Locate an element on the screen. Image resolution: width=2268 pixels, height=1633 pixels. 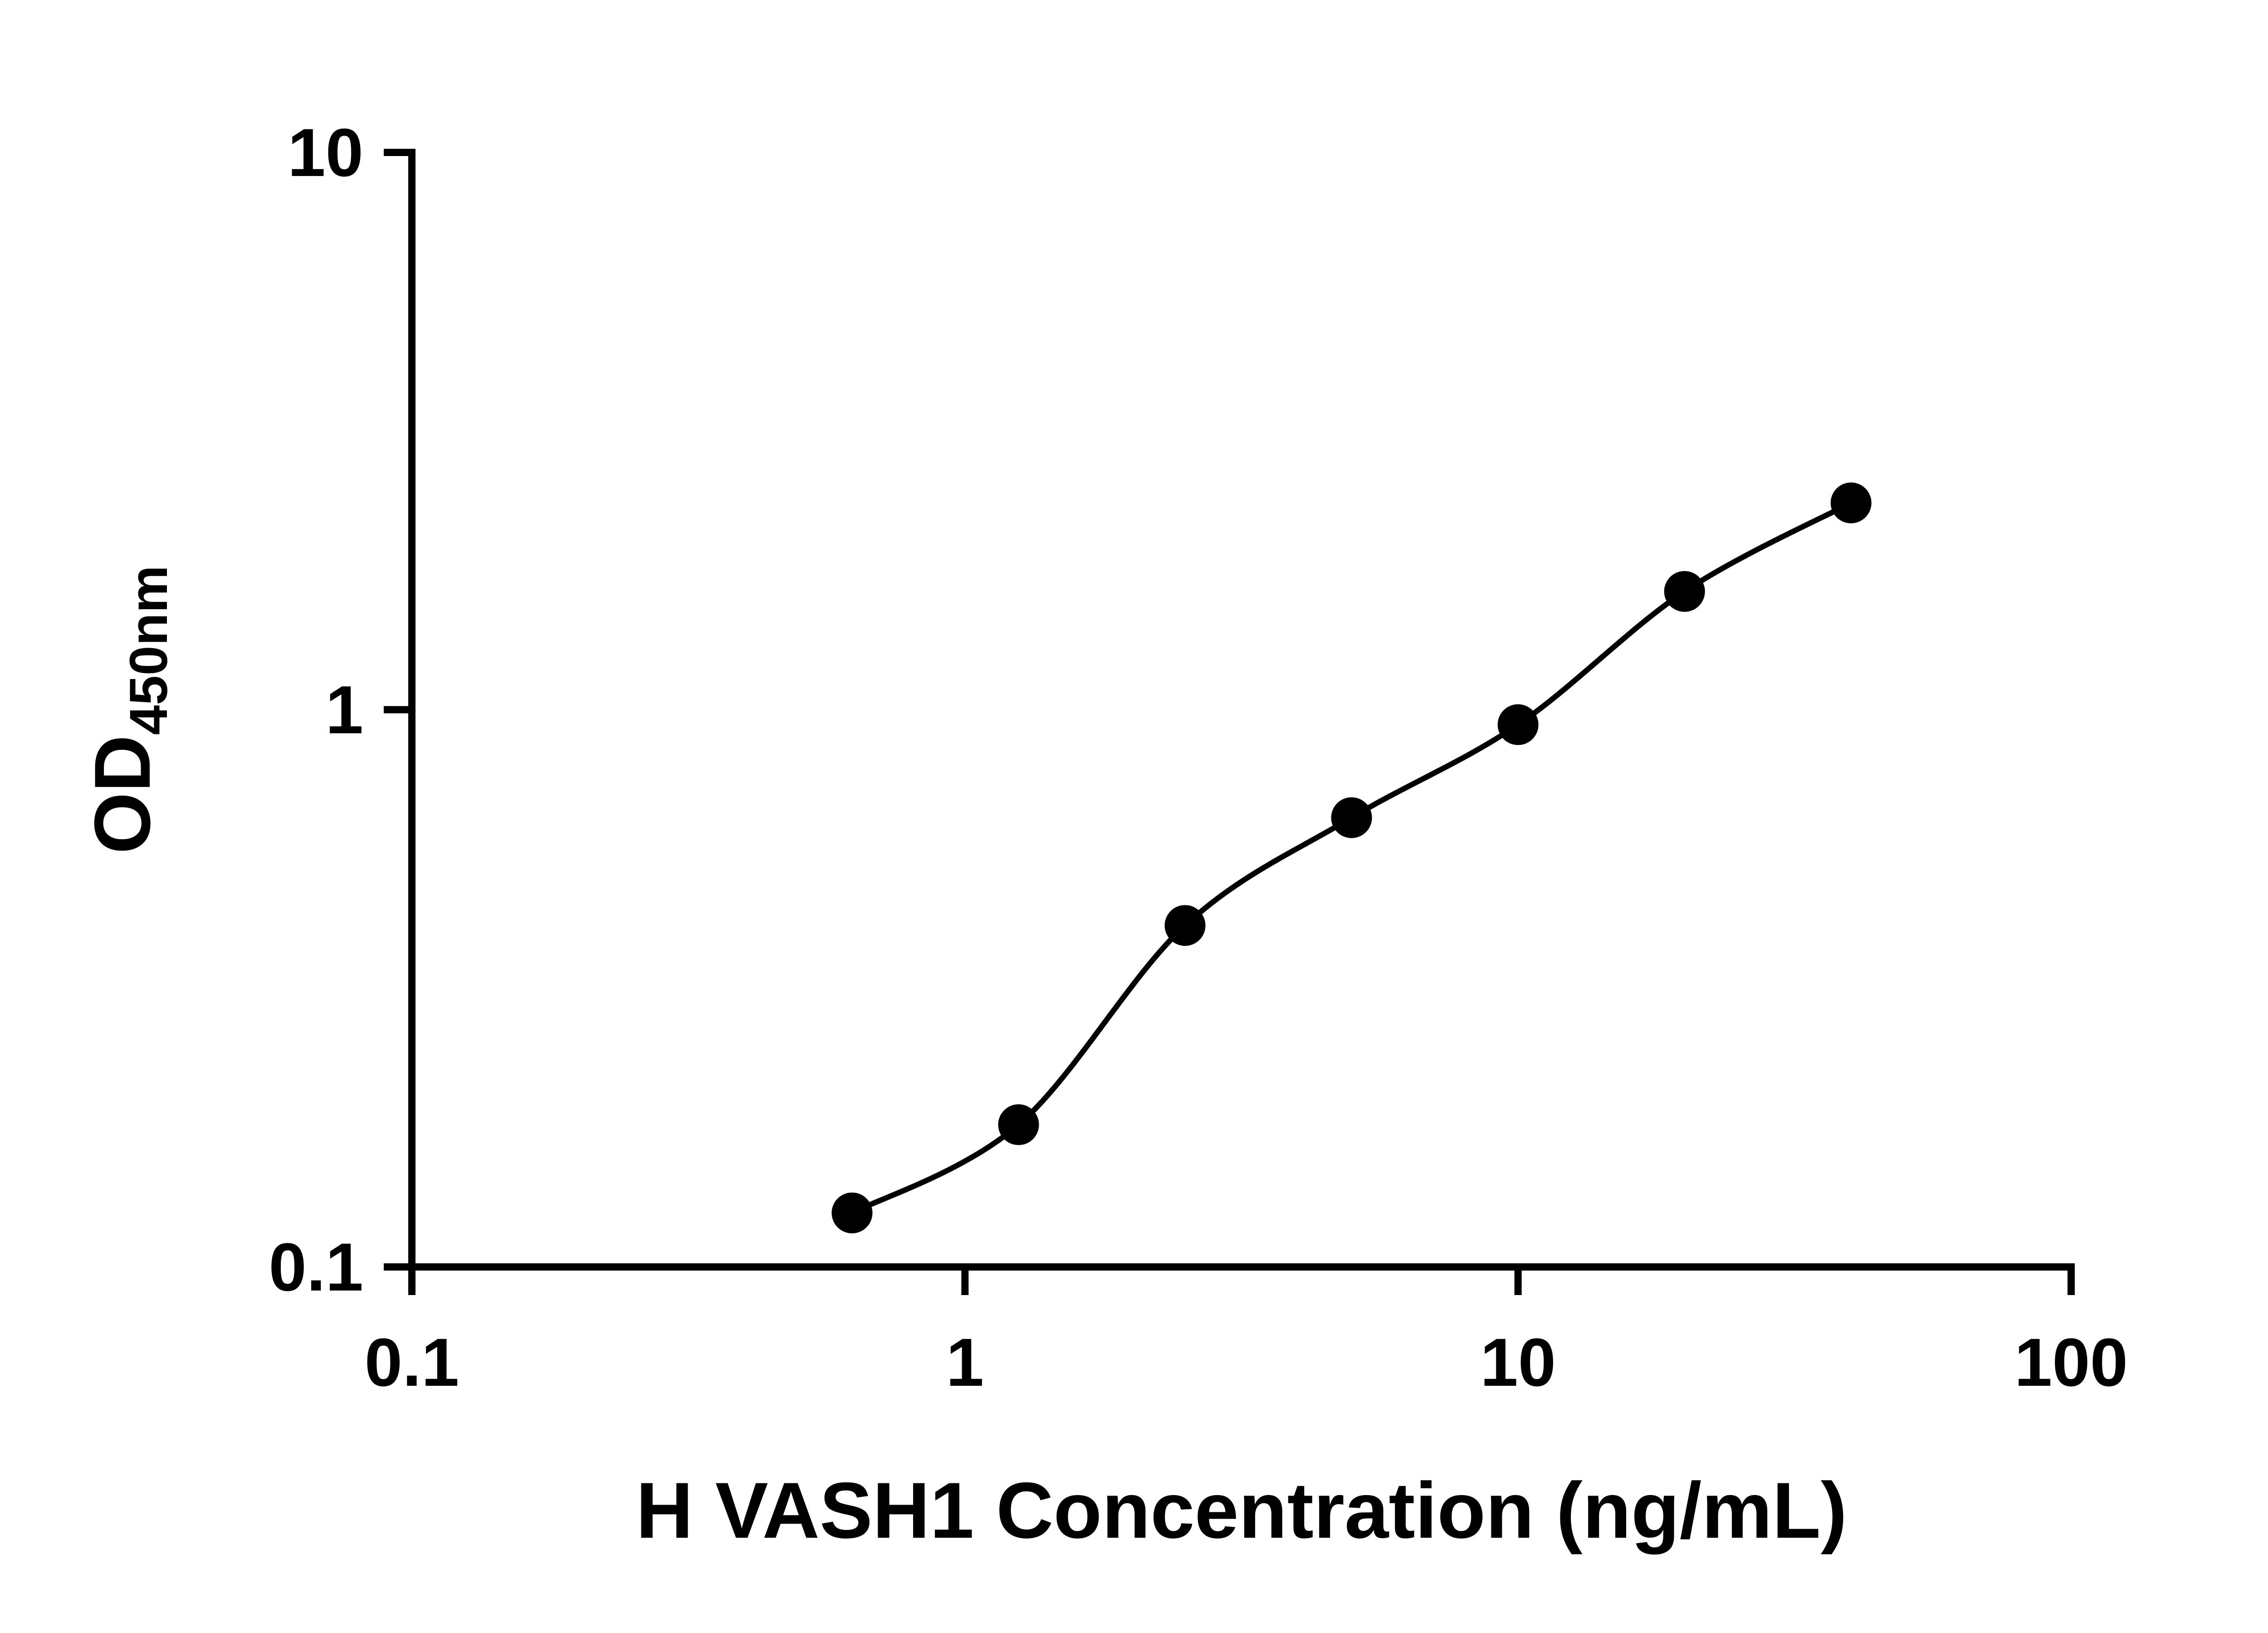
y-axis-title-subscript: 450nm is located at coordinates (149, 650).